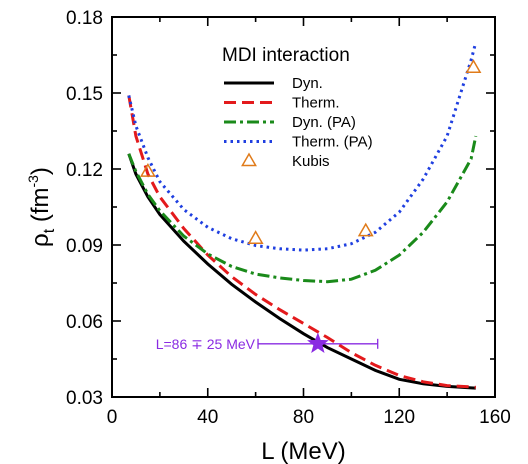 Image resolution: width=528 pixels, height=464 pixels. I want to click on legend-label-3: Dyn. (PA), so click(324, 122).